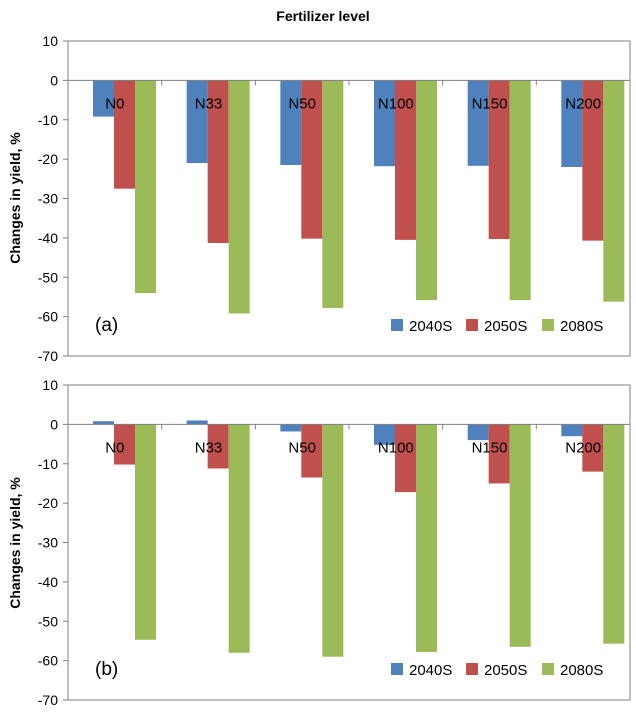 The height and width of the screenshot is (719, 636). What do you see at coordinates (322, 16) in the screenshot?
I see `figure-title: Fertilizer level` at bounding box center [322, 16].